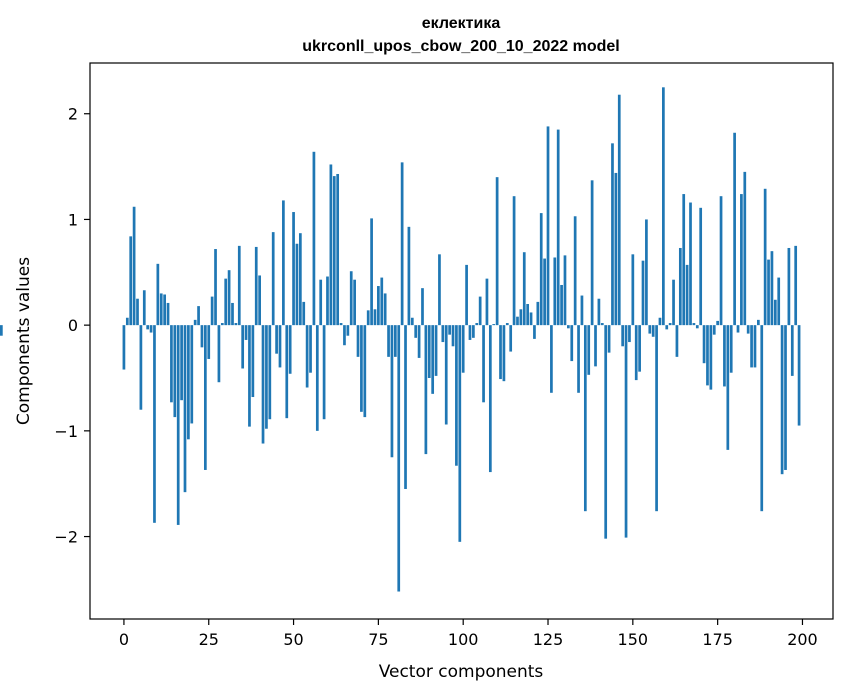  What do you see at coordinates (802, 639) in the screenshot?
I see `x-tick-label: 200` at bounding box center [802, 639].